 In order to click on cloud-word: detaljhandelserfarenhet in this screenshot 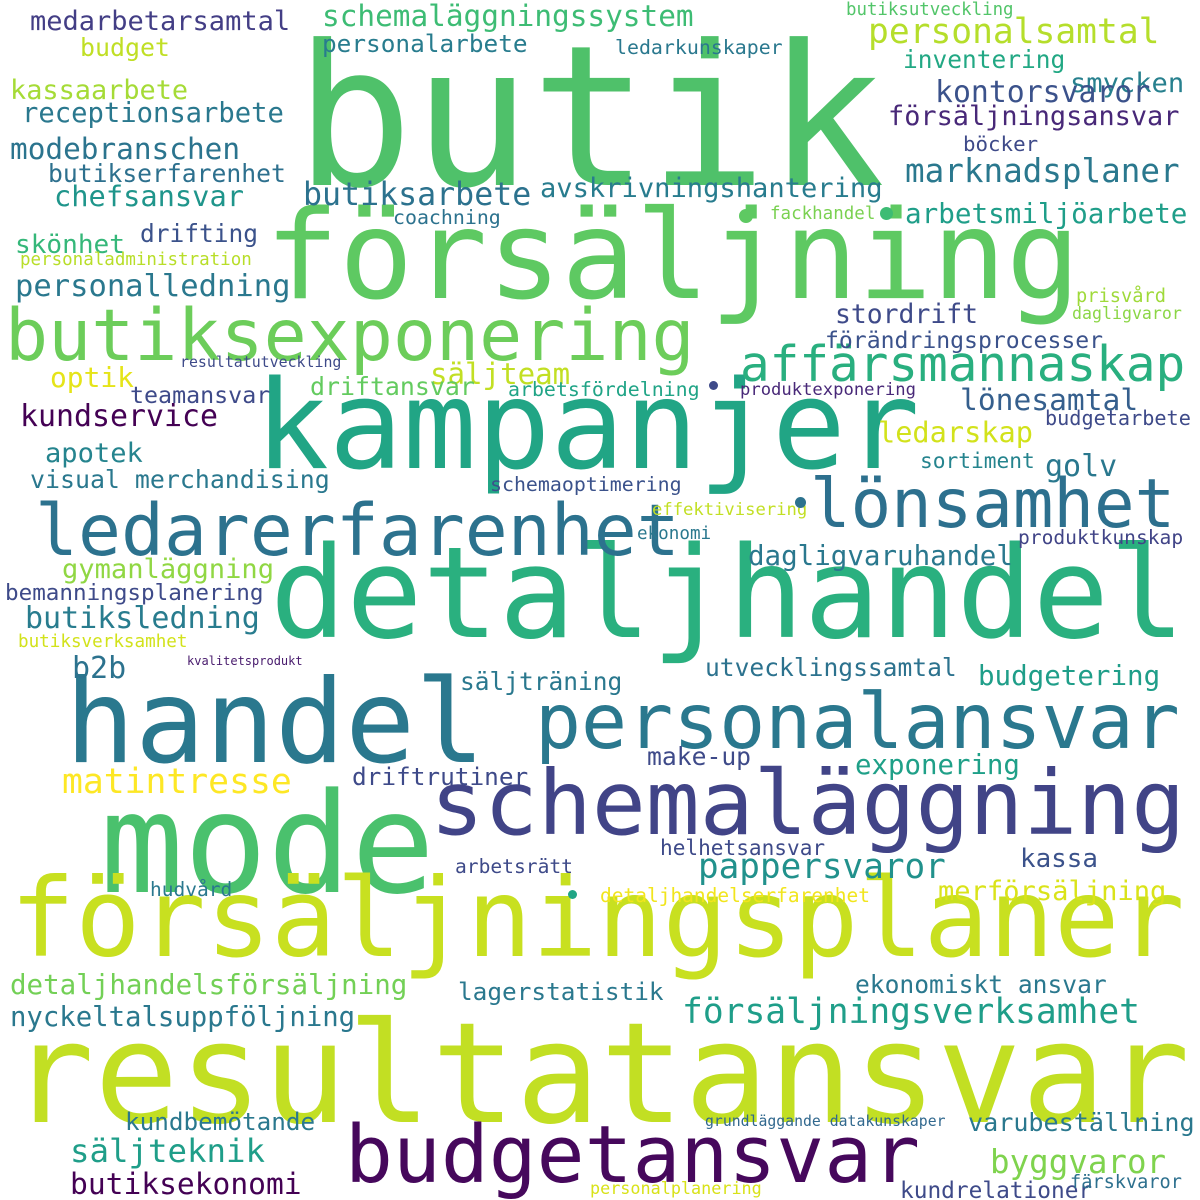, I will do `click(735, 895)`.